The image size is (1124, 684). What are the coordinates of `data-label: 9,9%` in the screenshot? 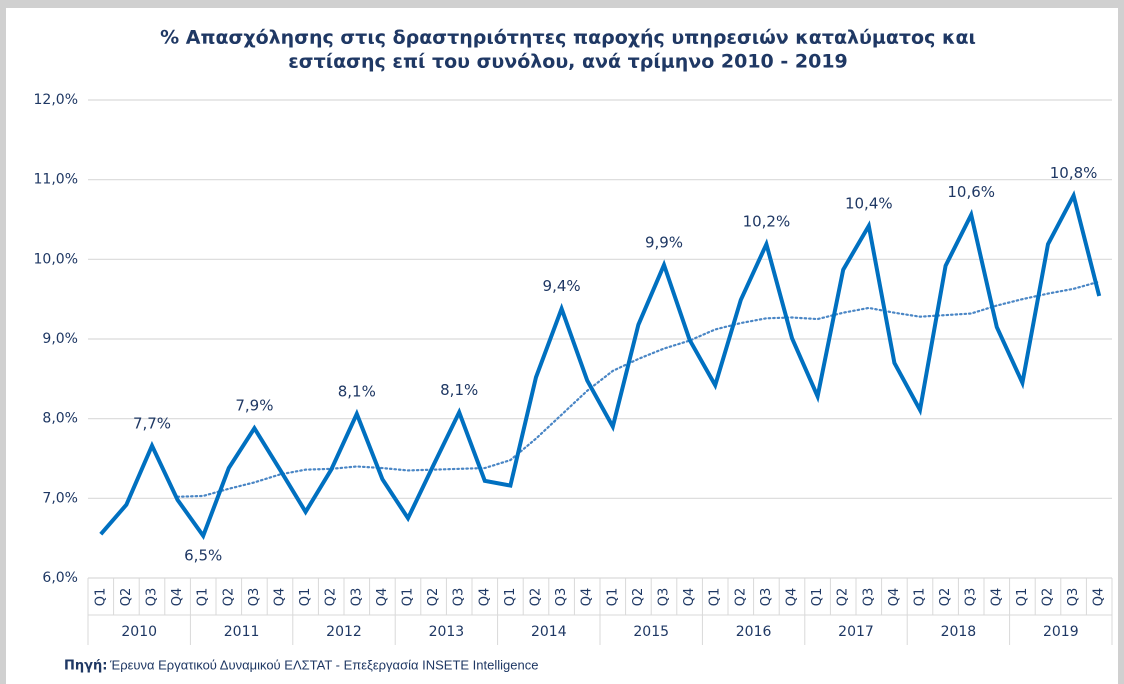 It's located at (664, 242).